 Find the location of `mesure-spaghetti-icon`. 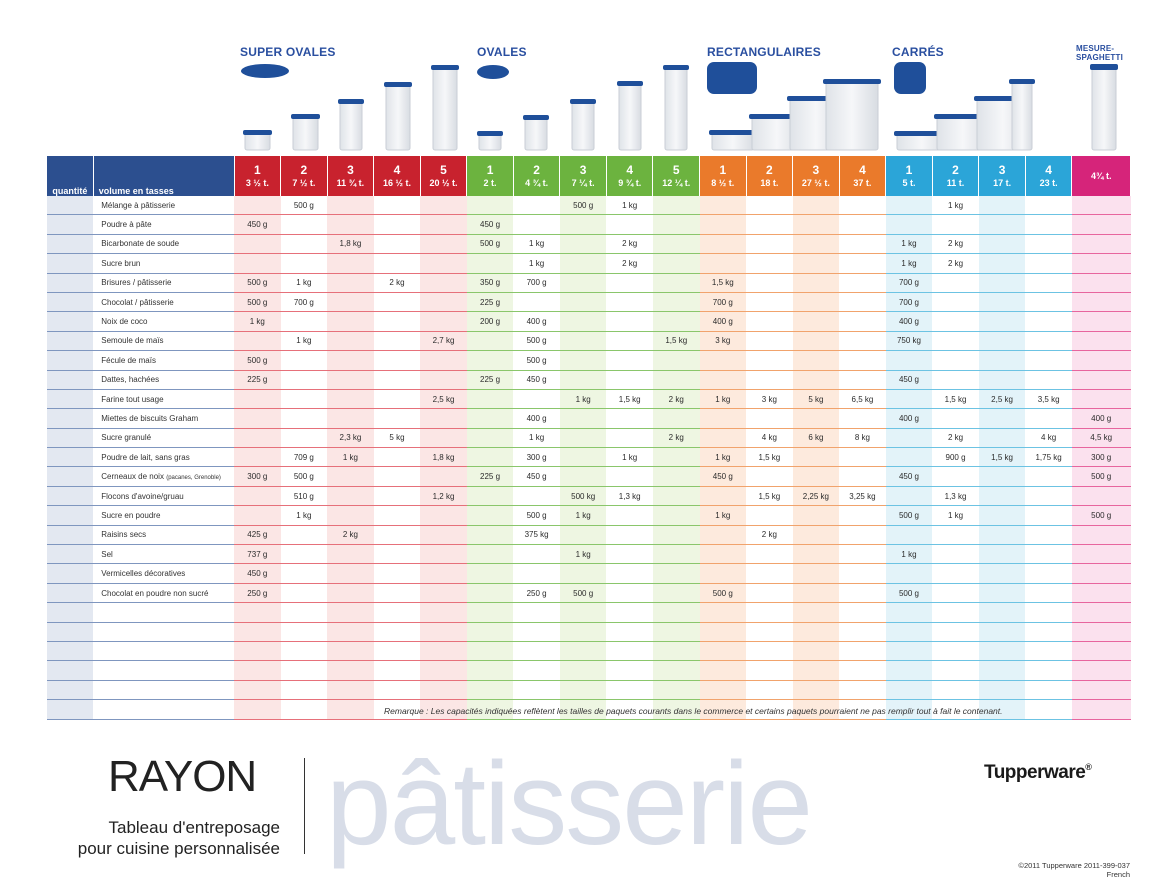

mesure-spaghetti-icon is located at coordinates (1104, 107).